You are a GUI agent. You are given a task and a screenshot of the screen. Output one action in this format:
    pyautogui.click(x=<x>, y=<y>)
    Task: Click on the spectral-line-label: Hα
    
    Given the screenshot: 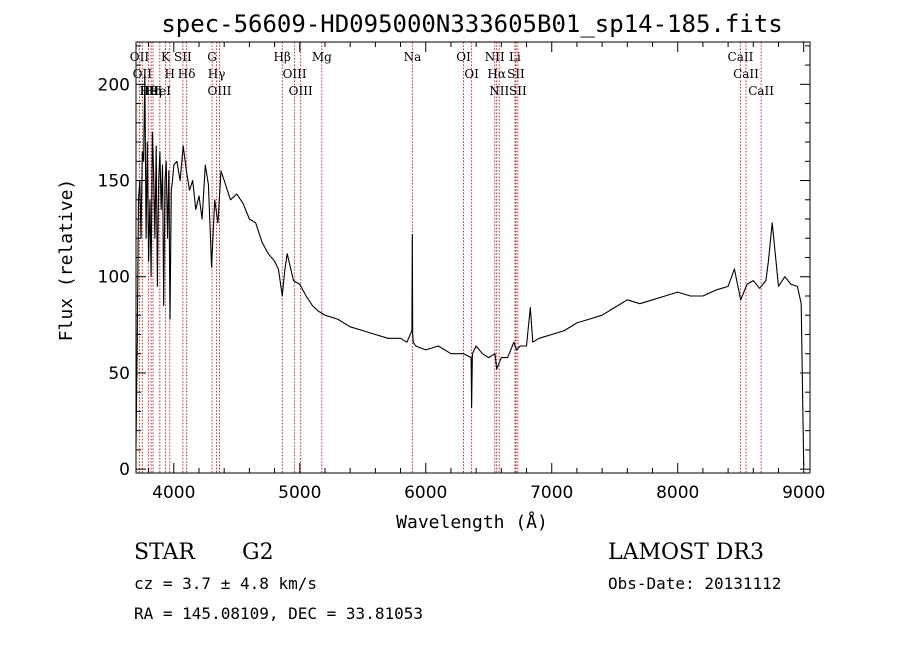 What is the action you would take?
    pyautogui.click(x=496, y=74)
    